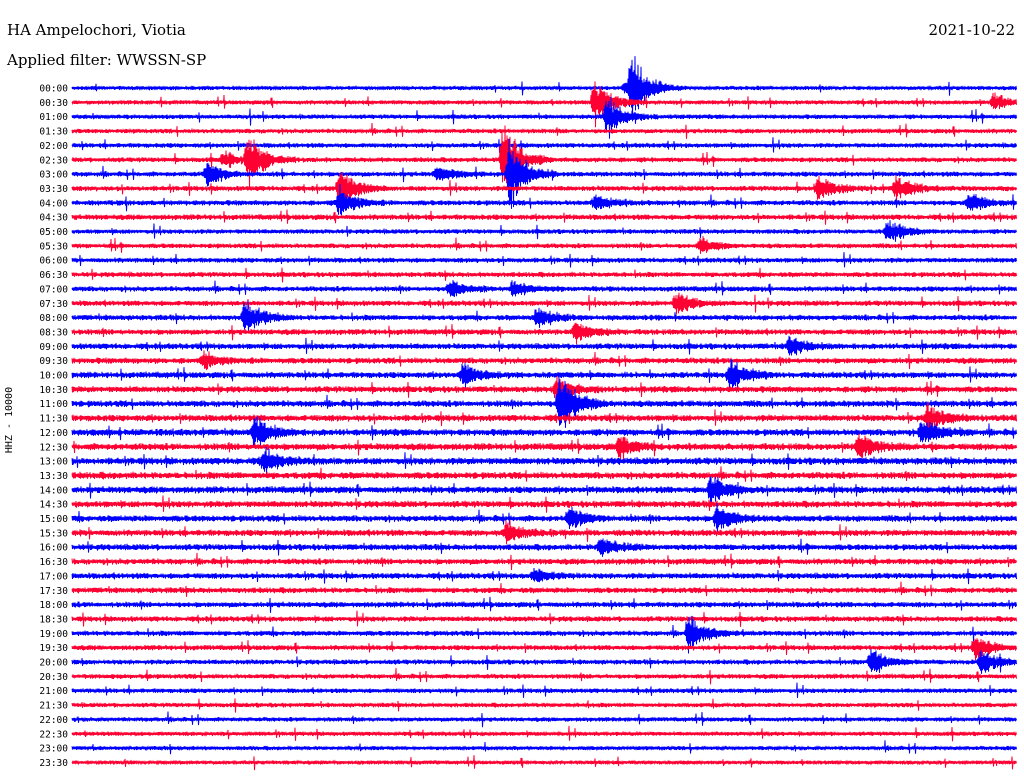 This screenshot has height=780, width=1024. What do you see at coordinates (53, 189) in the screenshot?
I see `row-tick-label: 03:30` at bounding box center [53, 189].